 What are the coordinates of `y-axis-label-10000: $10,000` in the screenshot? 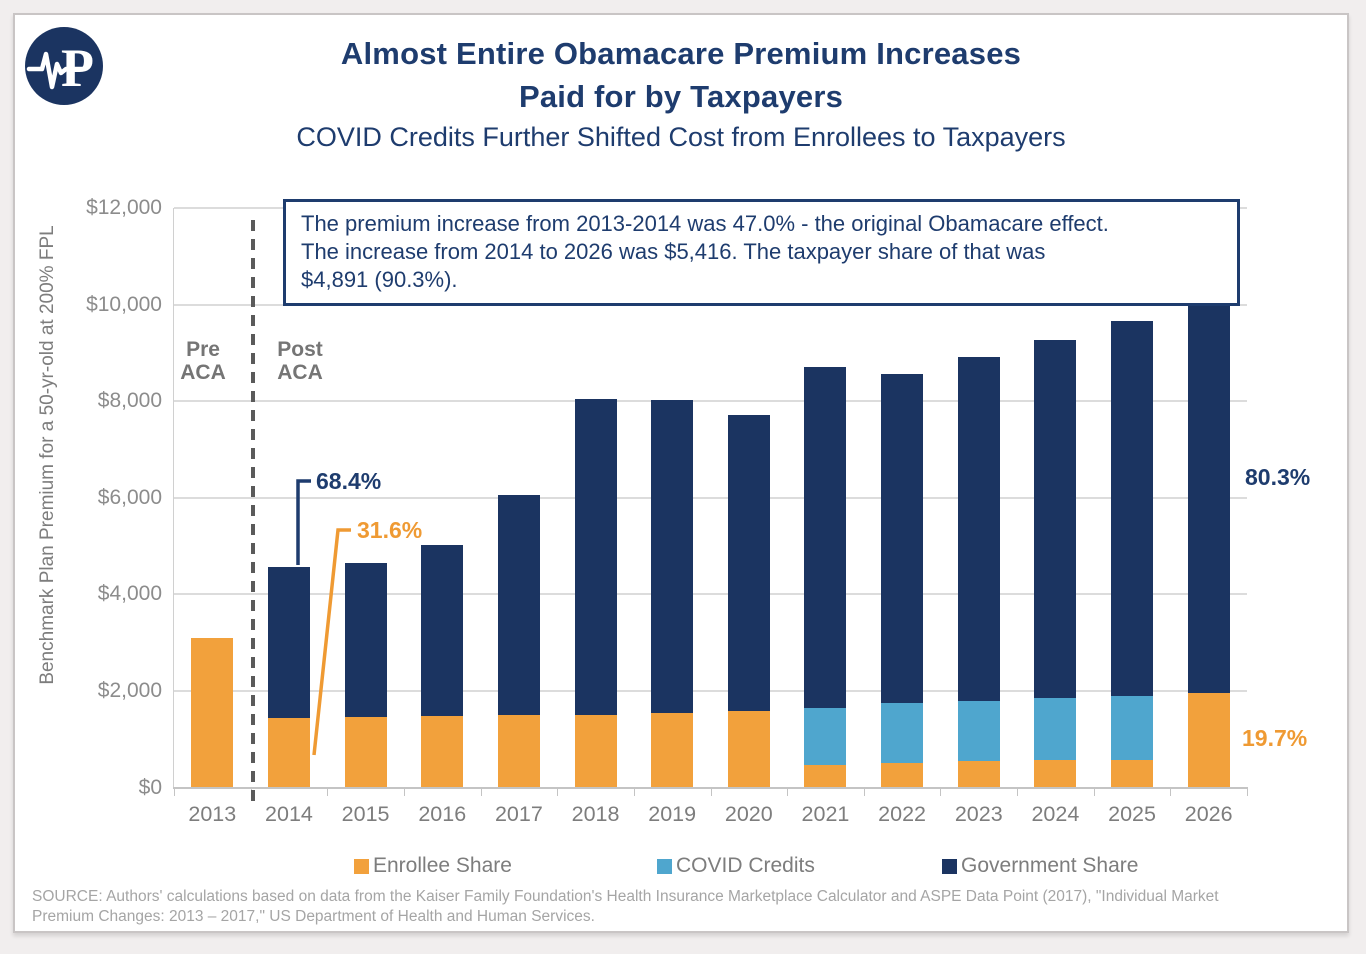 It's located at (124, 304).